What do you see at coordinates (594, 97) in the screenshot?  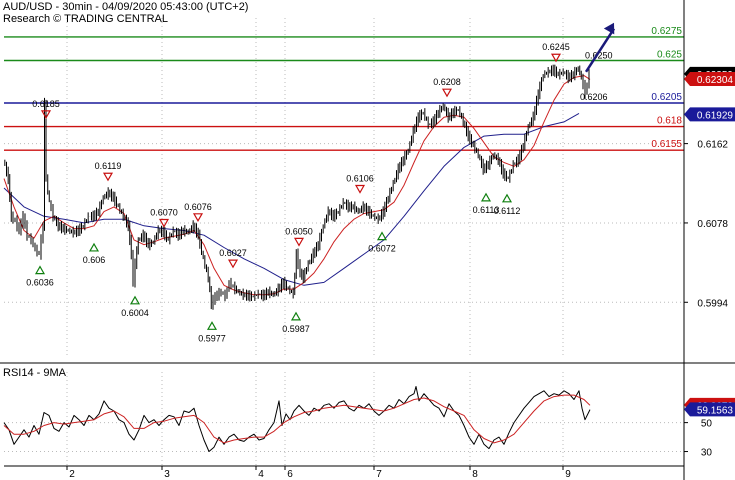 I see `level-annotation-label: 0.6206` at bounding box center [594, 97].